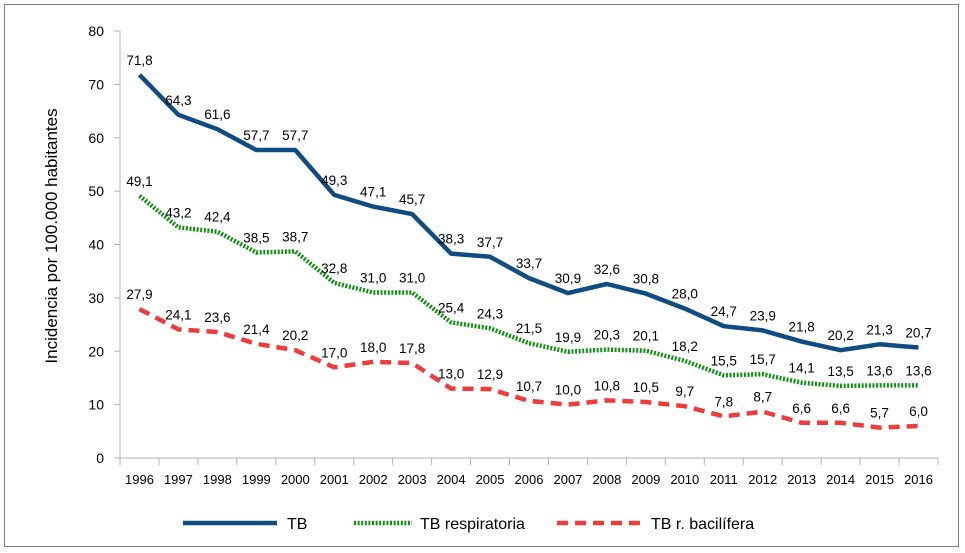 This screenshot has height=553, width=965. What do you see at coordinates (96, 298) in the screenshot?
I see `y-tick-label: 30` at bounding box center [96, 298].